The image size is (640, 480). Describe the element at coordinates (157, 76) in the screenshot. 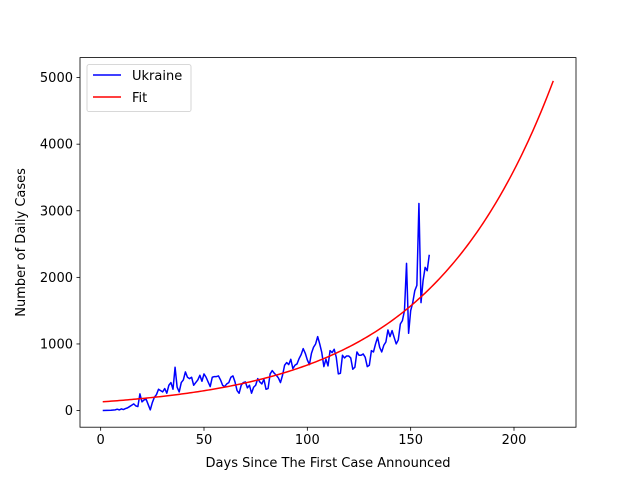

I see `legend-label-ukraine: Ukraine` at that location.